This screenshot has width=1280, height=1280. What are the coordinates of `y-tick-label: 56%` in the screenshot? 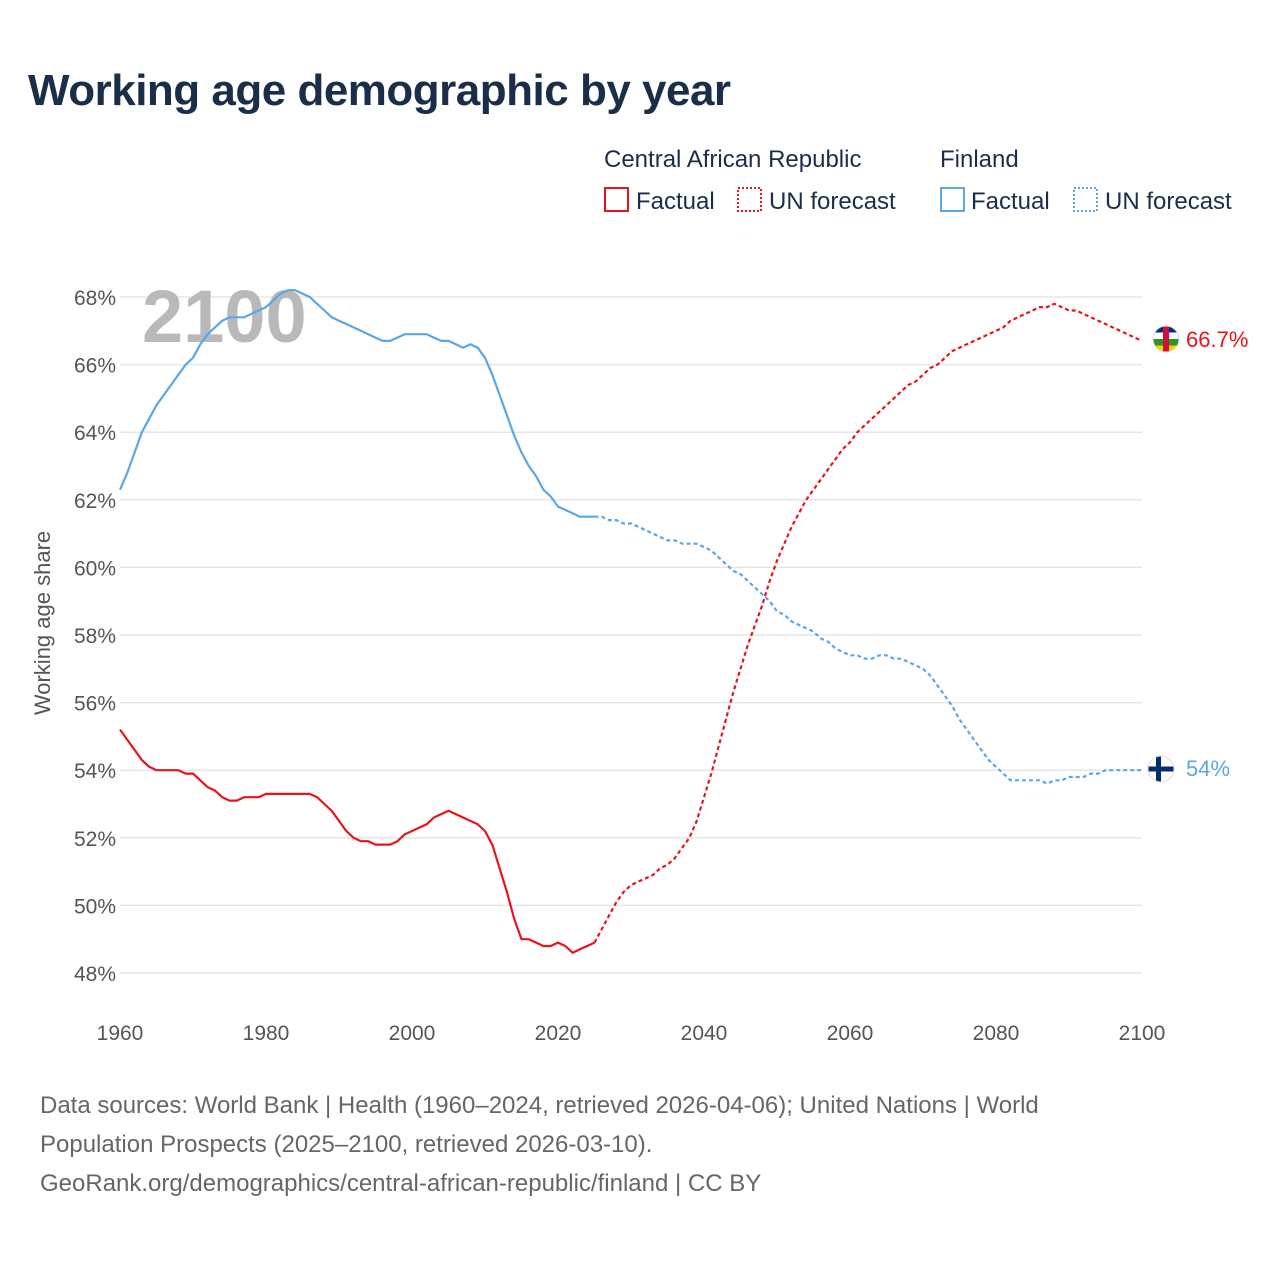 It's located at (95, 704).